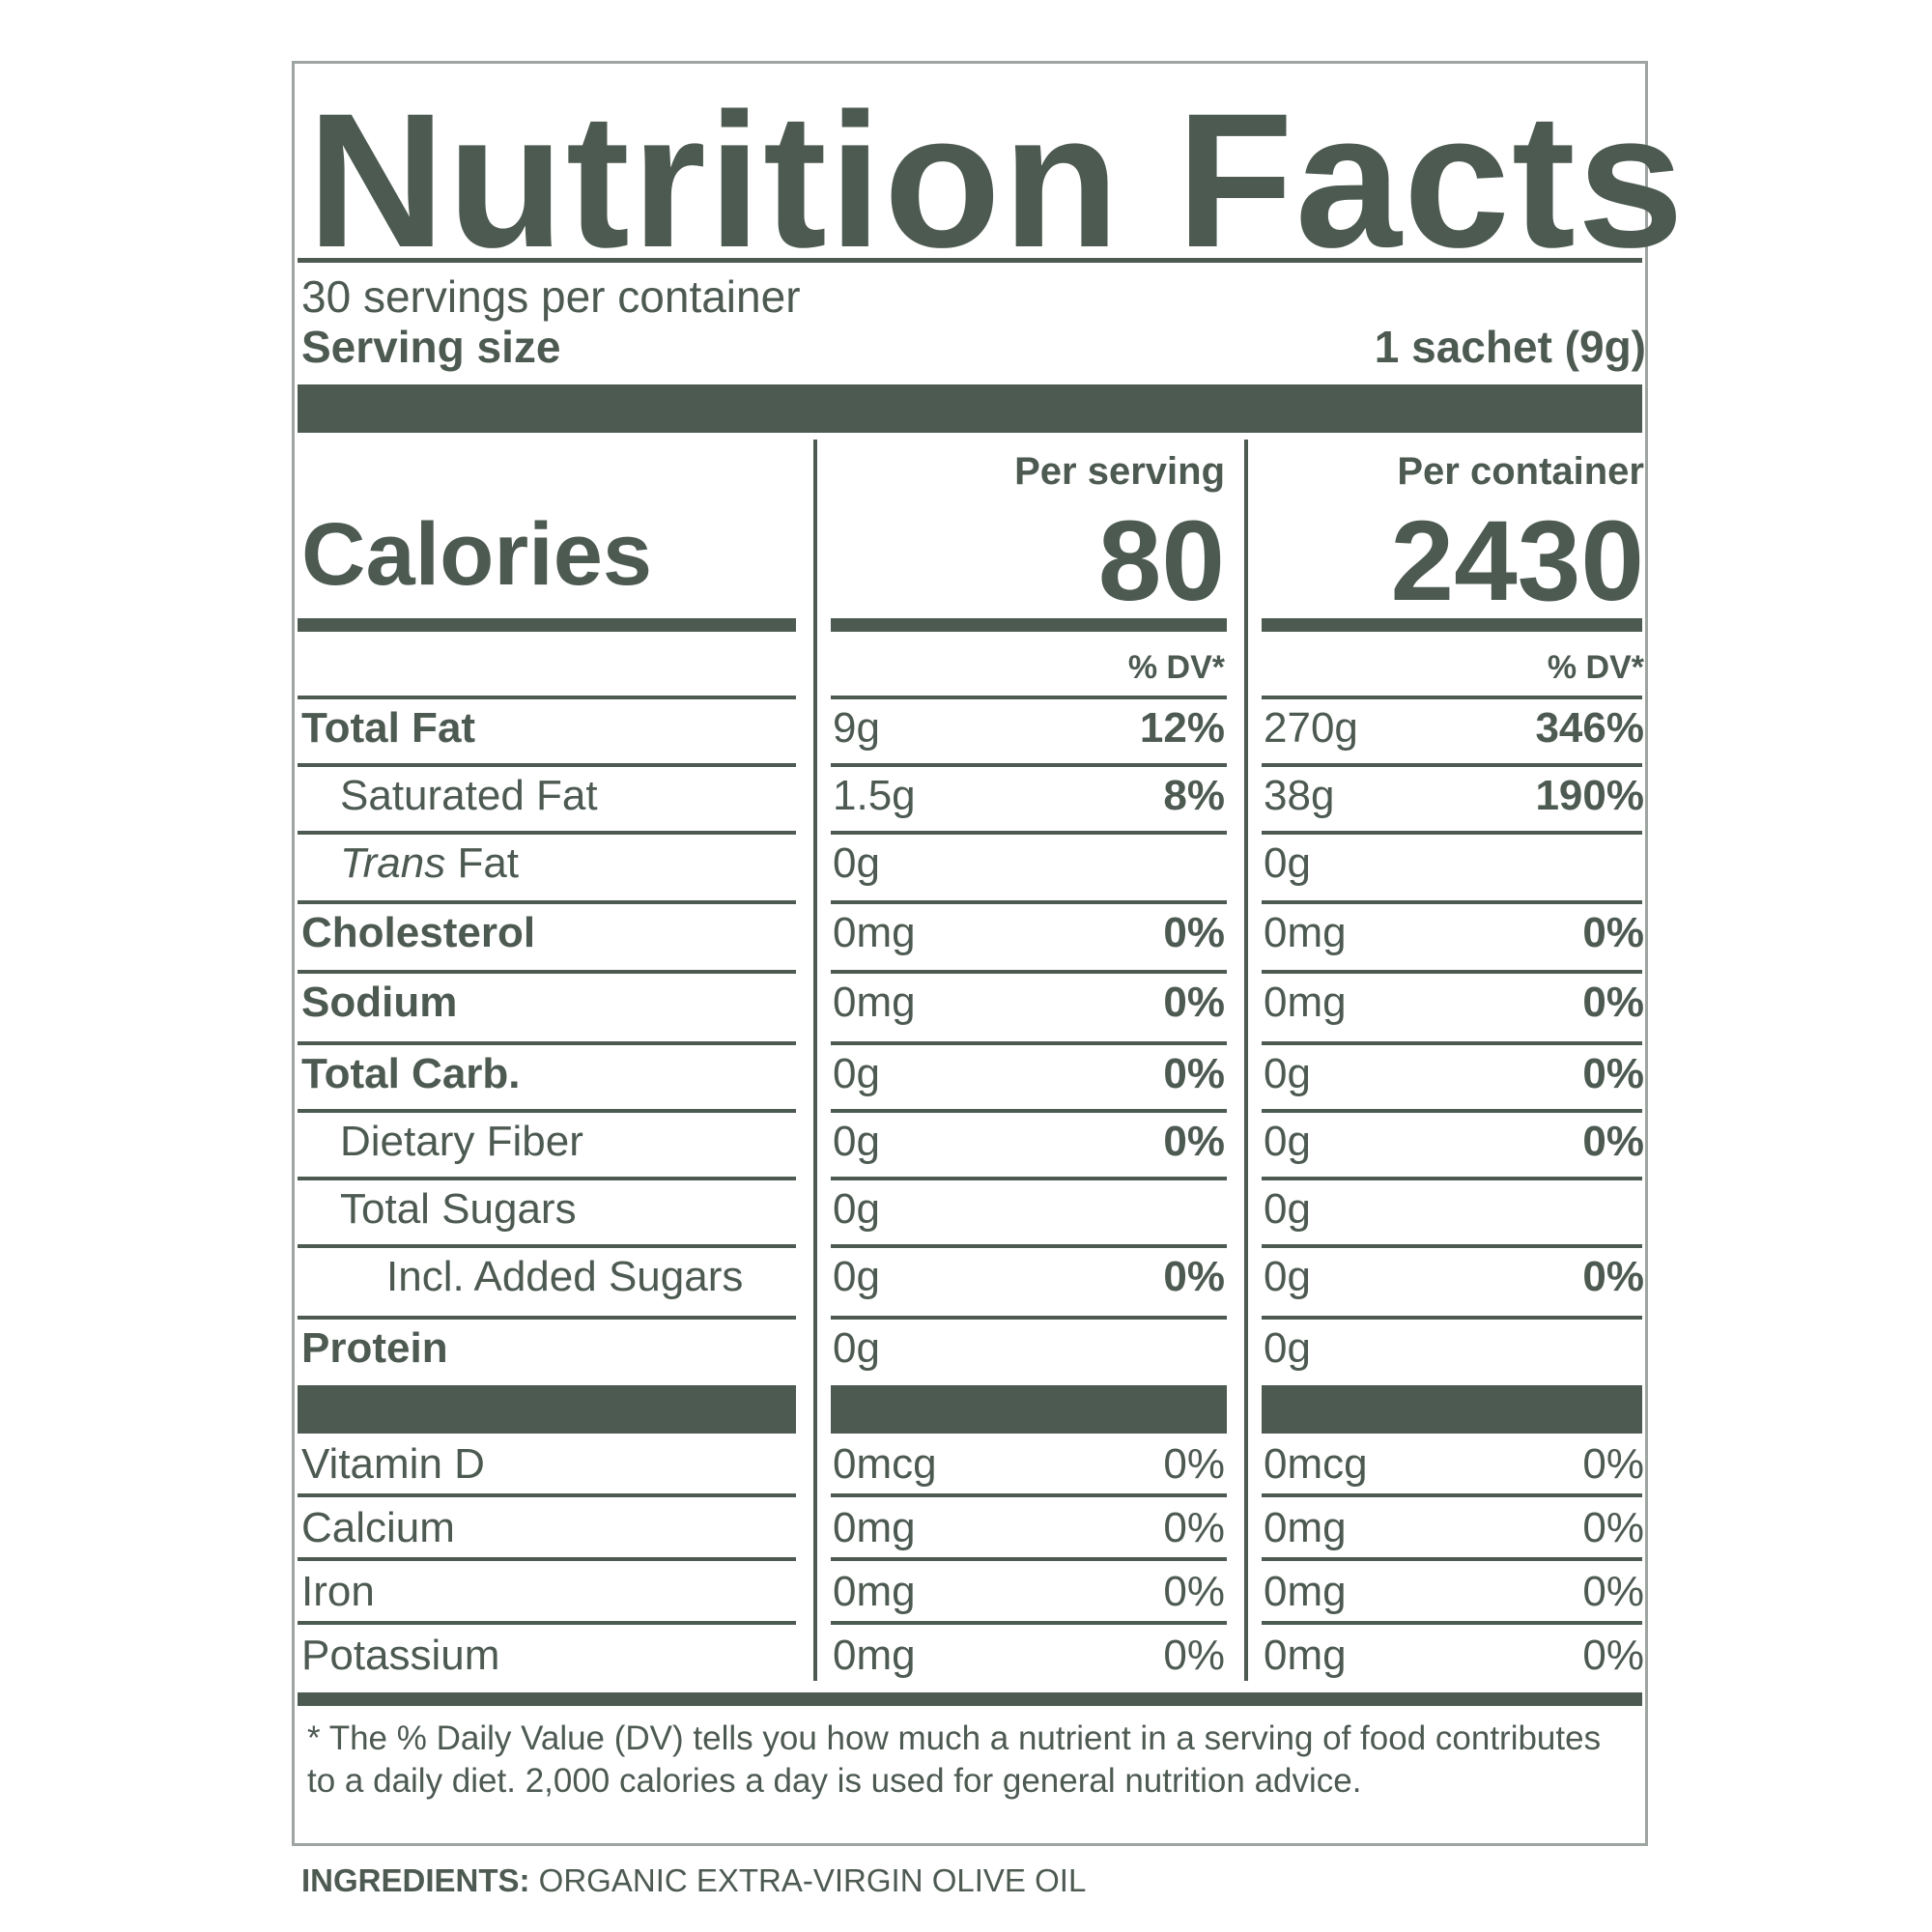 The width and height of the screenshot is (1932, 1932). What do you see at coordinates (970, 260) in the screenshot?
I see `title-divider` at bounding box center [970, 260].